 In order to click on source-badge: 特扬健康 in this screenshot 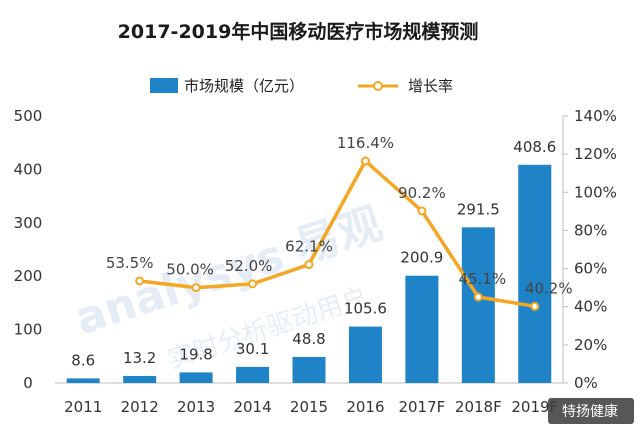, I will do `click(591, 411)`.